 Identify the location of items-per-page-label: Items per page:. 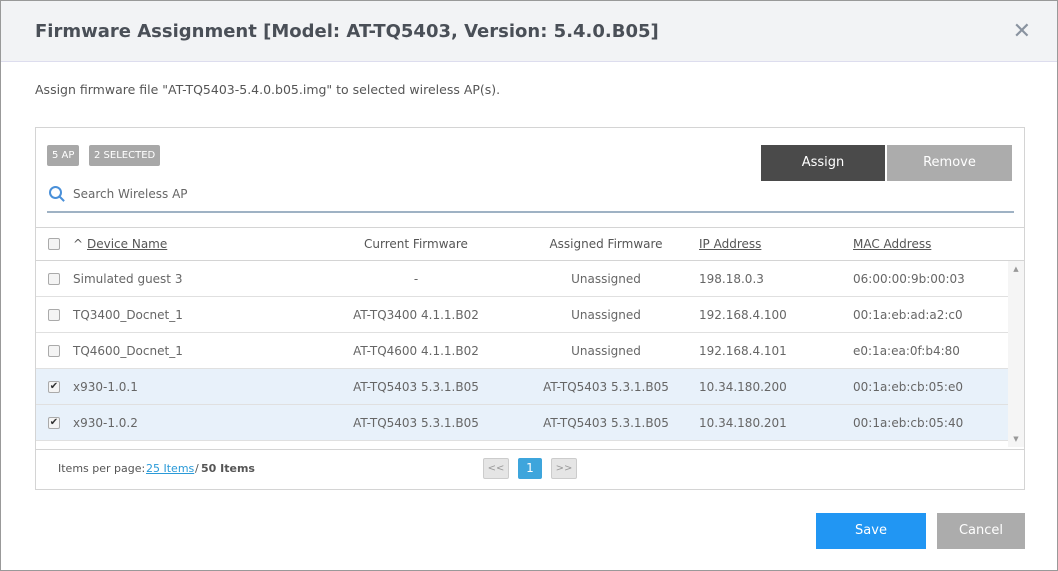
(102, 468).